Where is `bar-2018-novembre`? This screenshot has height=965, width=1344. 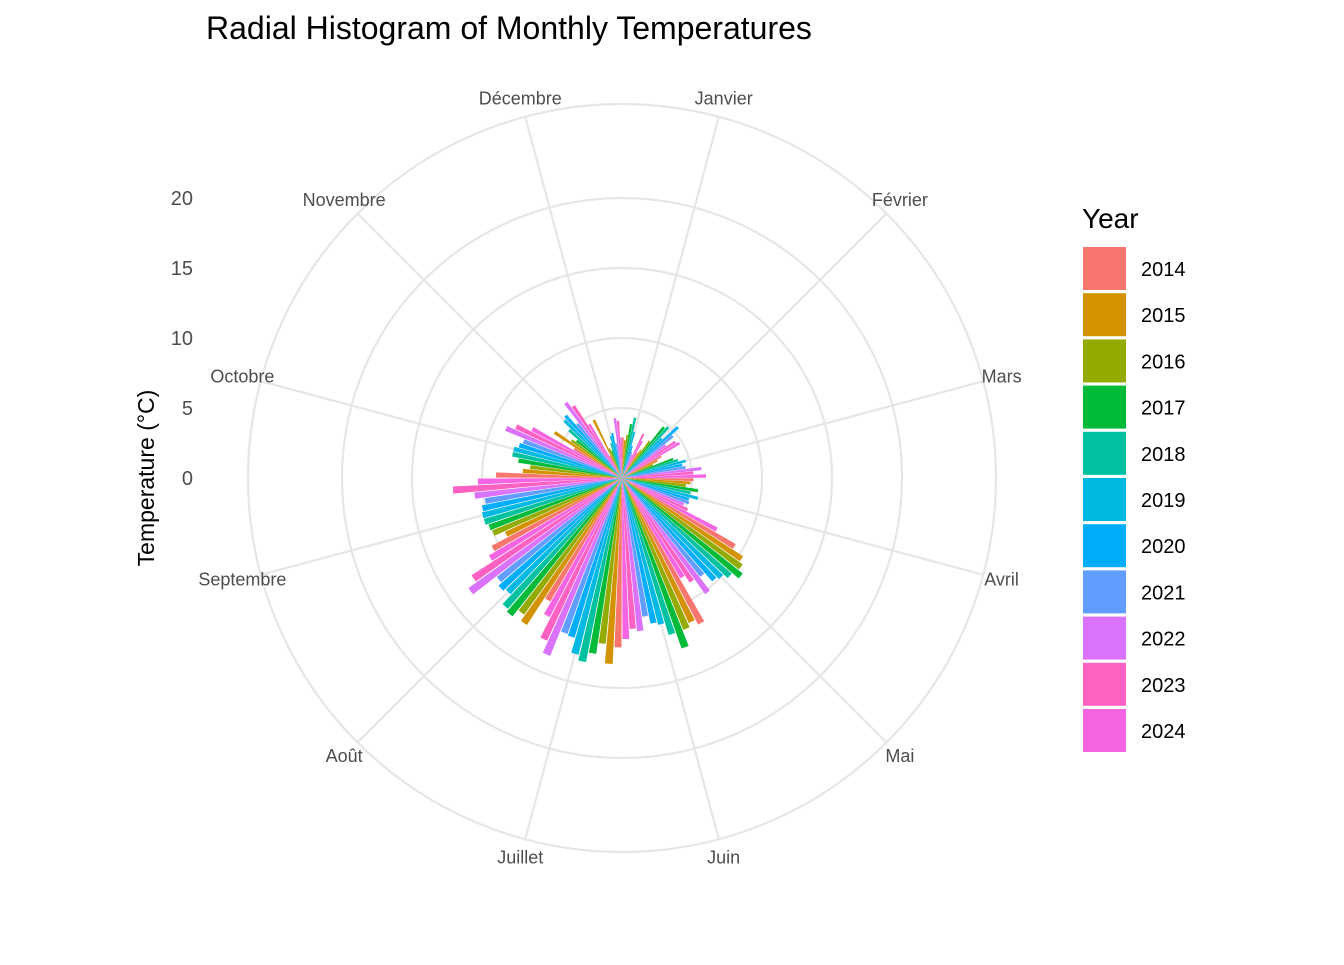 bar-2018-novembre is located at coordinates (595, 453).